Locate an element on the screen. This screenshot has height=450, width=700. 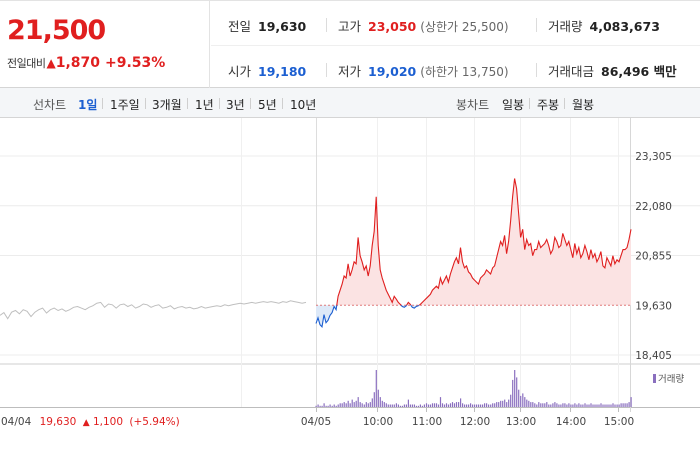
y-tick-label: 20,855 is located at coordinates (653, 257).